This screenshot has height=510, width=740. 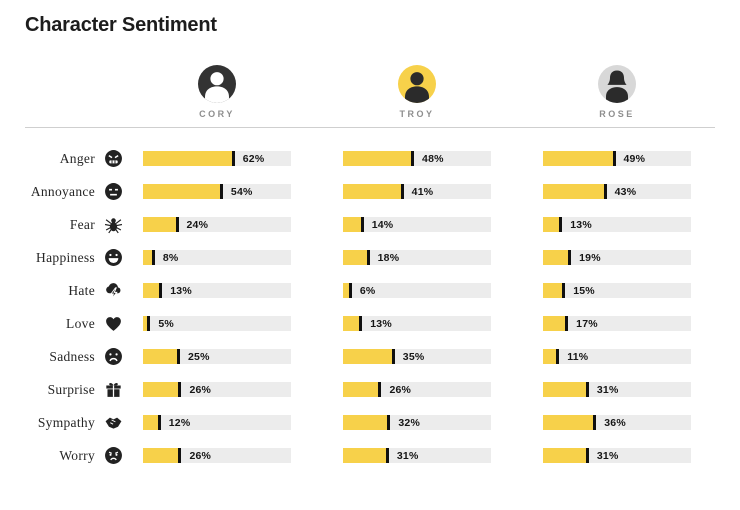 What do you see at coordinates (441, 323) in the screenshot?
I see `sentiment-bars: 5% 13% 17%` at bounding box center [441, 323].